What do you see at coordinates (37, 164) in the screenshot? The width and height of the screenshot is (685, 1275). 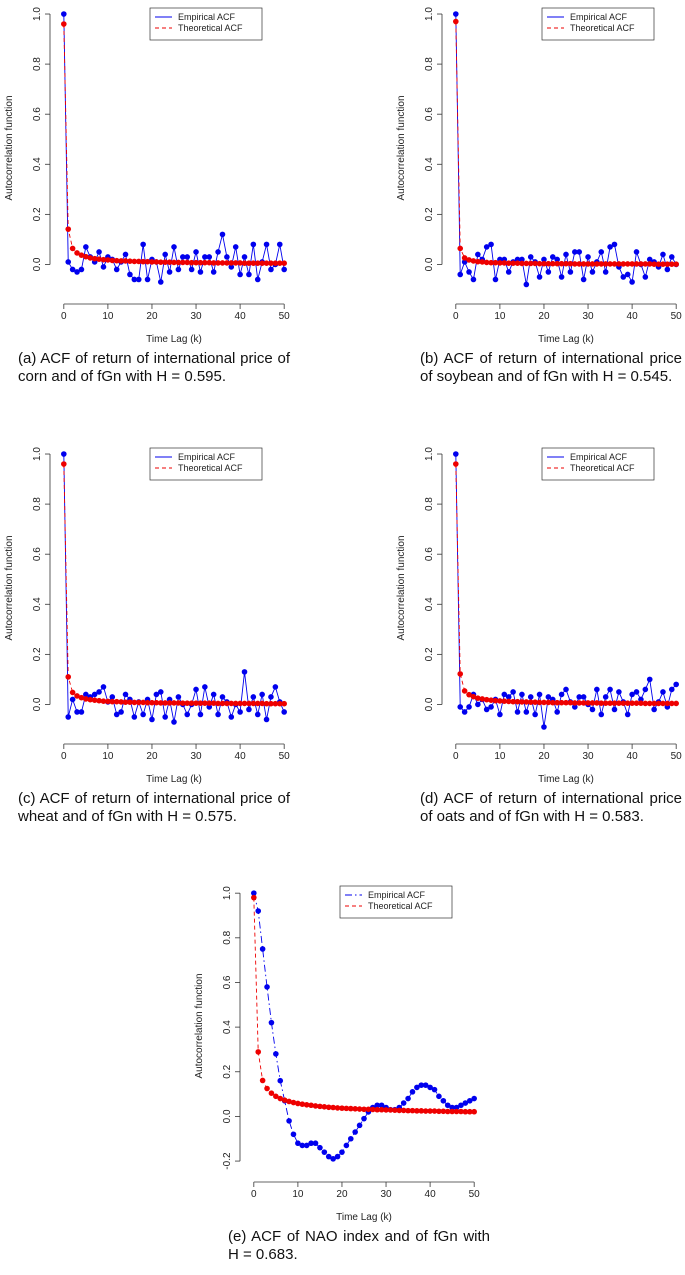 I see `y-tick-label: 0.4` at bounding box center [37, 164].